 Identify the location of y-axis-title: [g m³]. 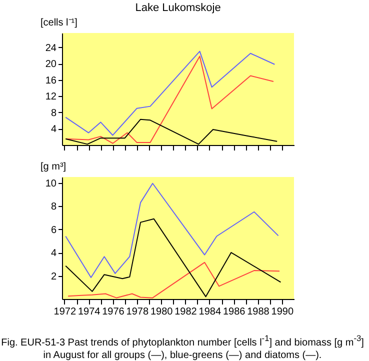
(53, 167).